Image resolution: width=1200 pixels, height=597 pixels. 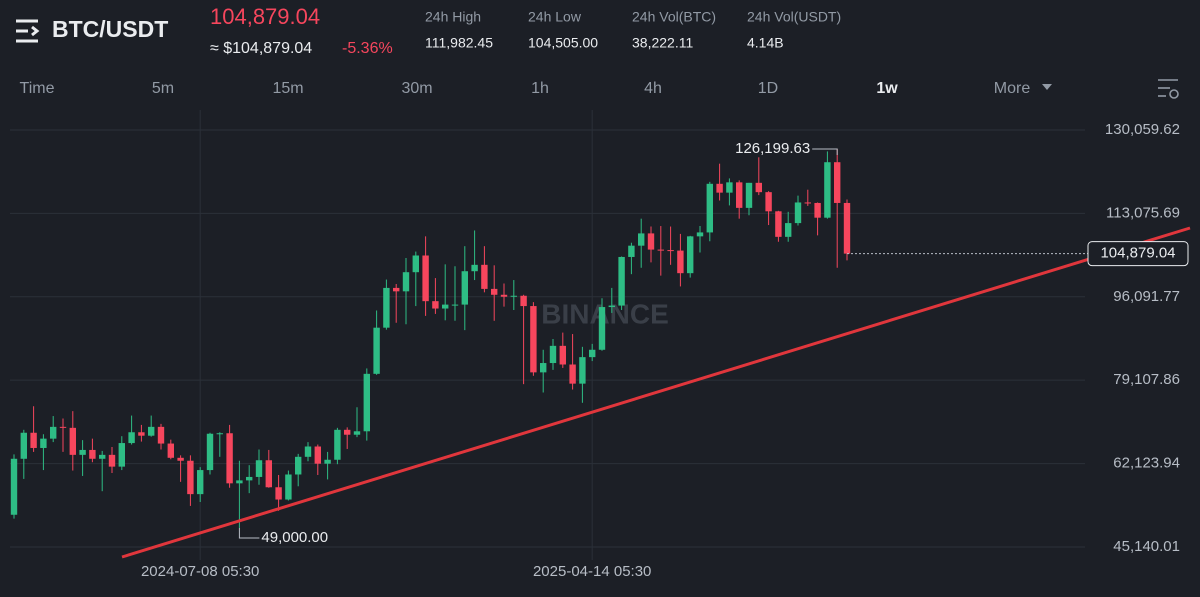 What do you see at coordinates (294, 537) in the screenshot?
I see `low-label: 49,000.00` at bounding box center [294, 537].